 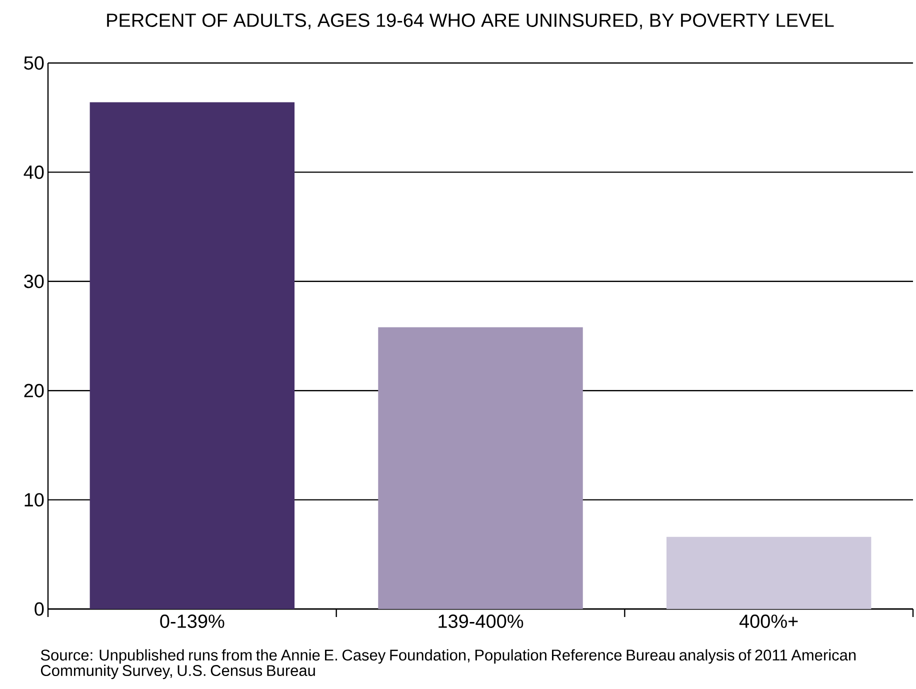 What do you see at coordinates (34, 500) in the screenshot?
I see `y-tick-label: 10` at bounding box center [34, 500].